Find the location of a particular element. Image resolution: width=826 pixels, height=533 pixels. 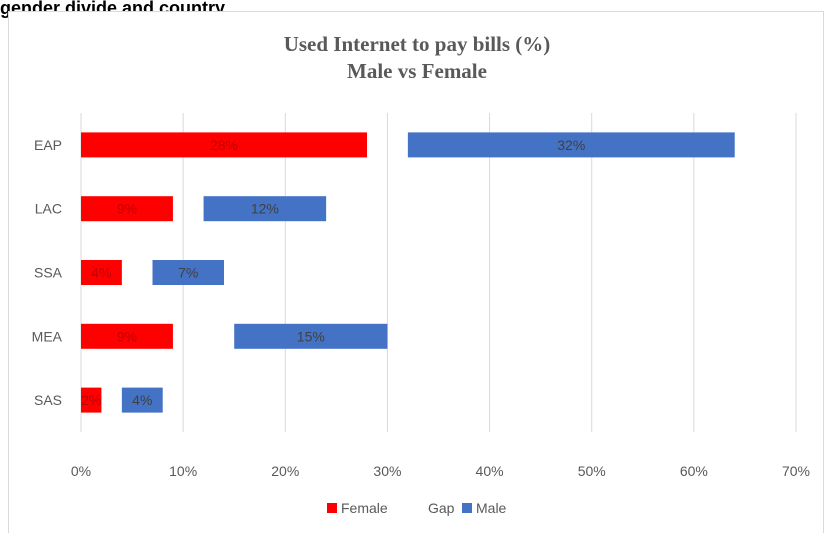

x-tick-label: 40% is located at coordinates (490, 471).